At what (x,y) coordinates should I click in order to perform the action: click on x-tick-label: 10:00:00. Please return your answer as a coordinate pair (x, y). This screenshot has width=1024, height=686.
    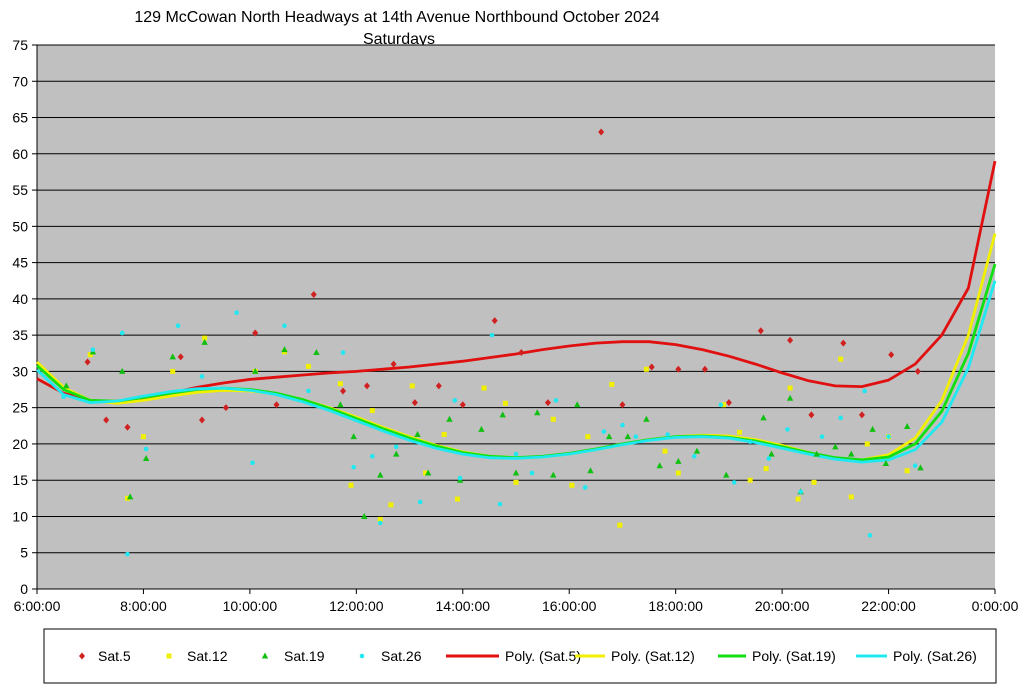
    Looking at the image, I should click on (250, 606).